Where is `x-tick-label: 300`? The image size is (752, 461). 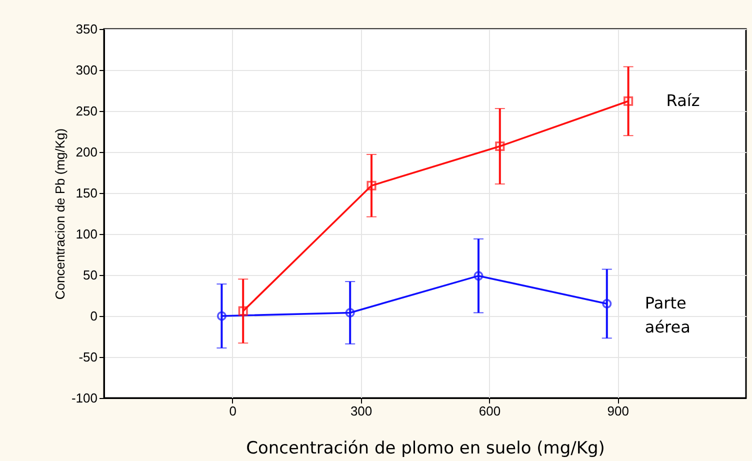 x-tick-label: 300 is located at coordinates (361, 411).